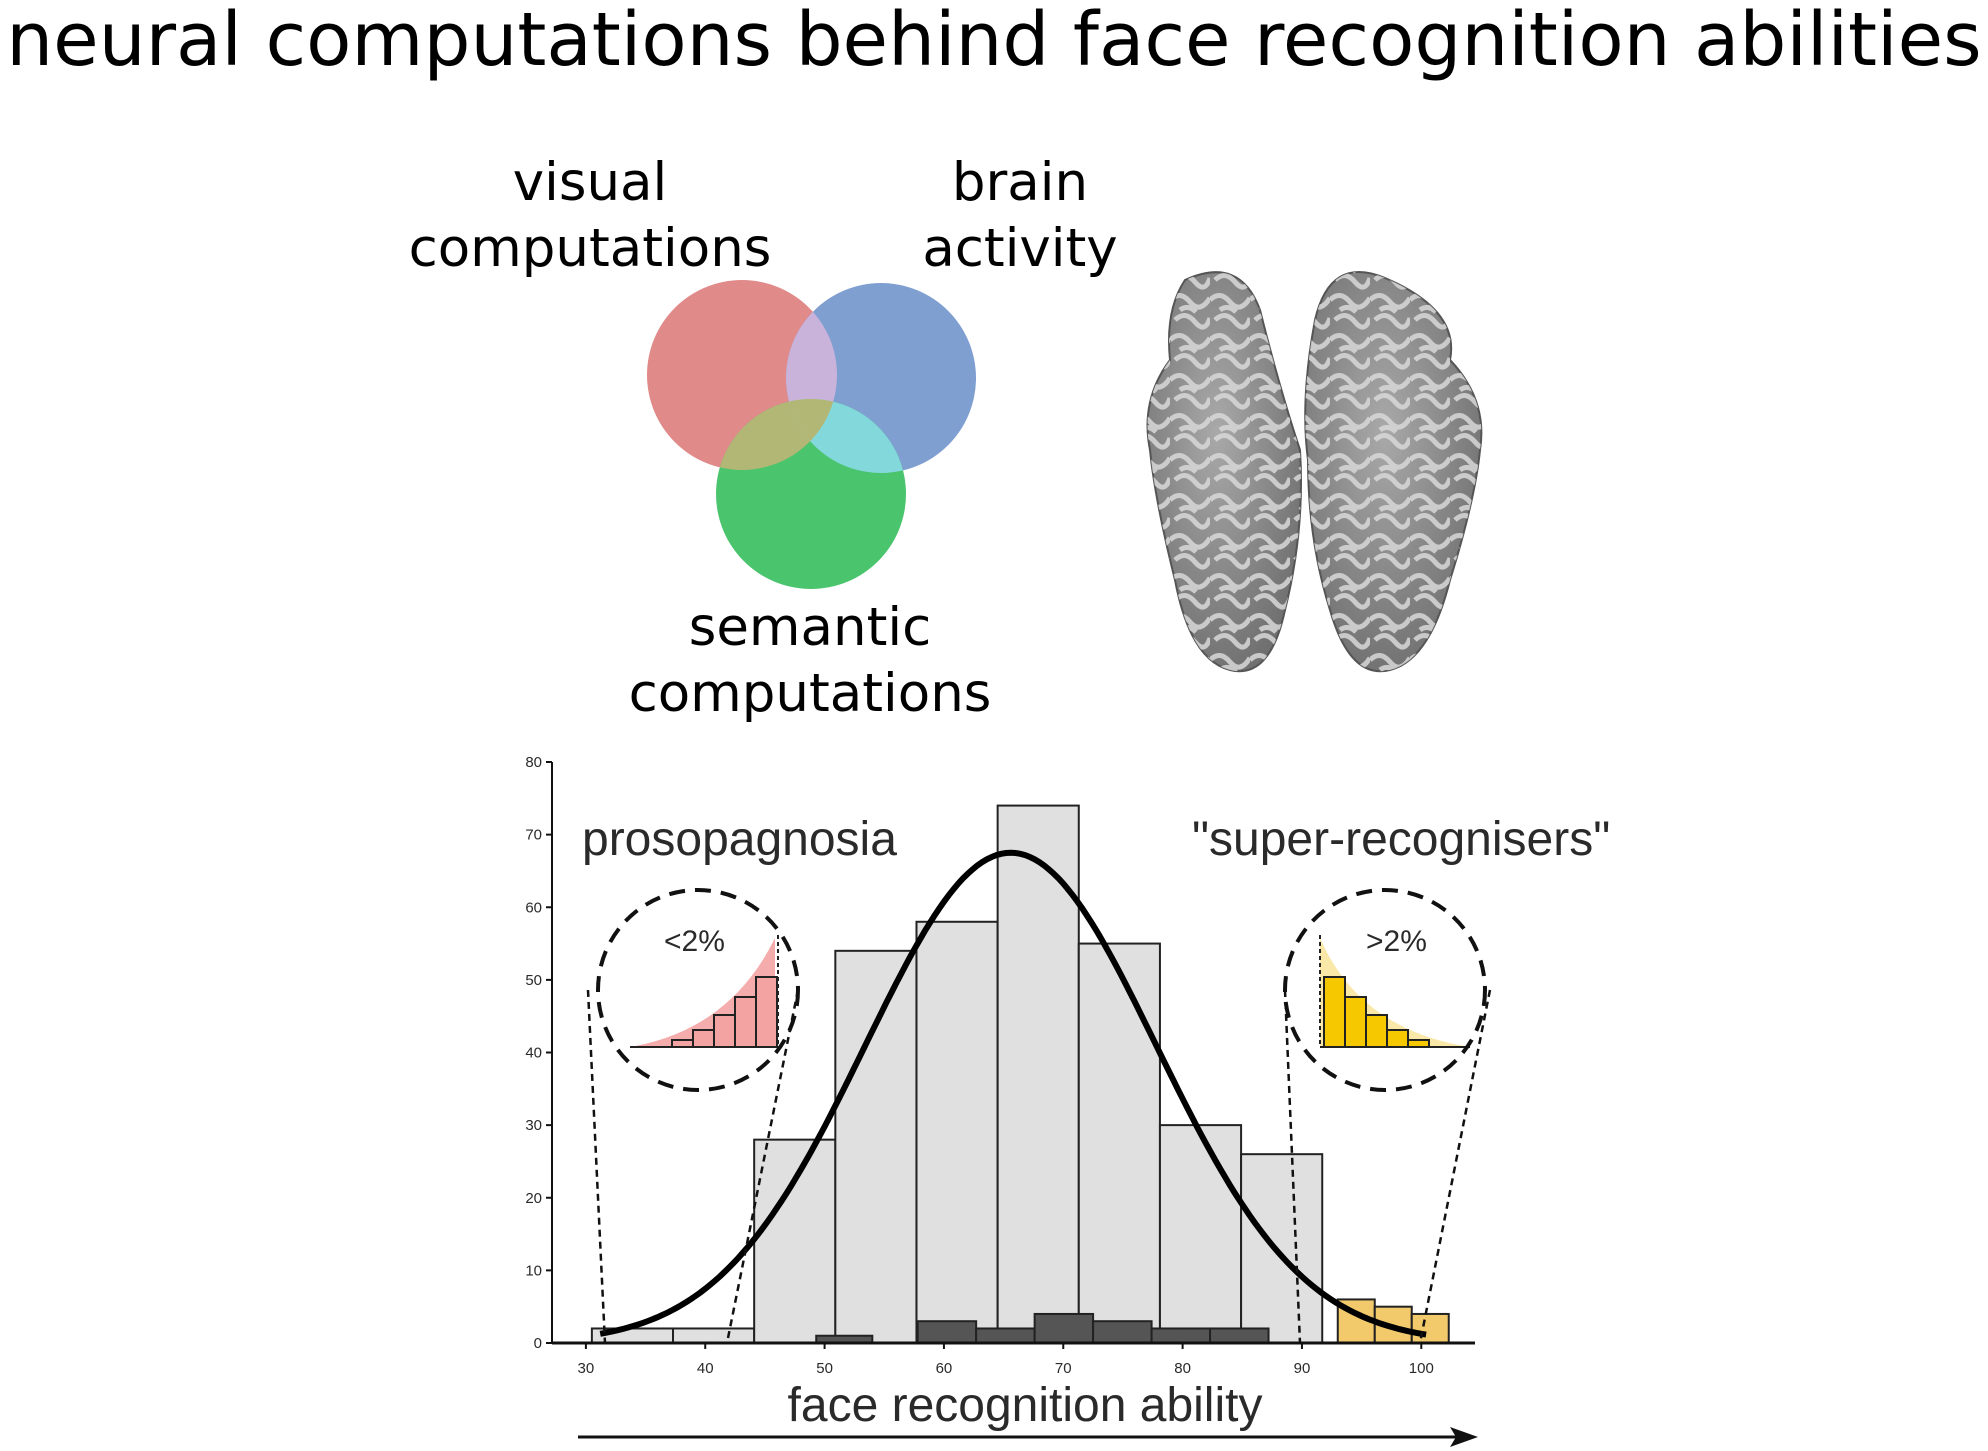 The width and height of the screenshot is (1988, 1451). Describe the element at coordinates (533, 1053) in the screenshot. I see `y-tick-label: 40` at that location.